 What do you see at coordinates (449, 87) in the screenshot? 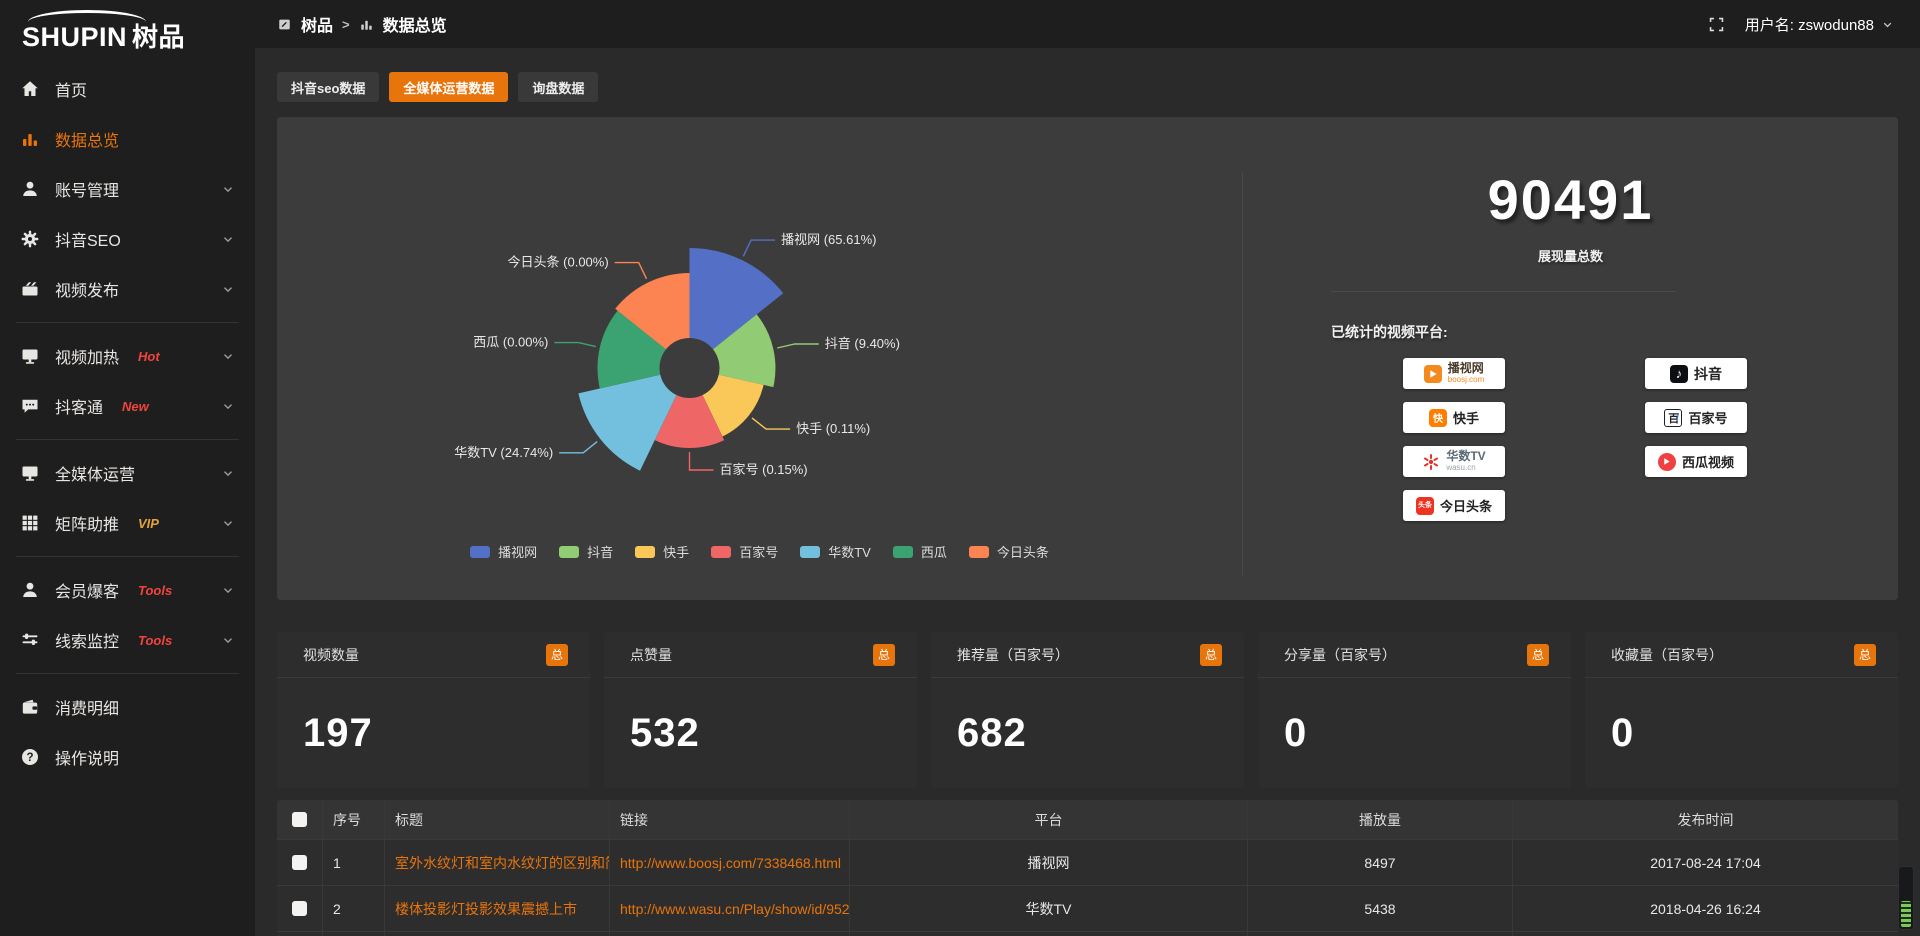
I see `tab-omni-media-data: 全媒体运营数据` at bounding box center [449, 87].